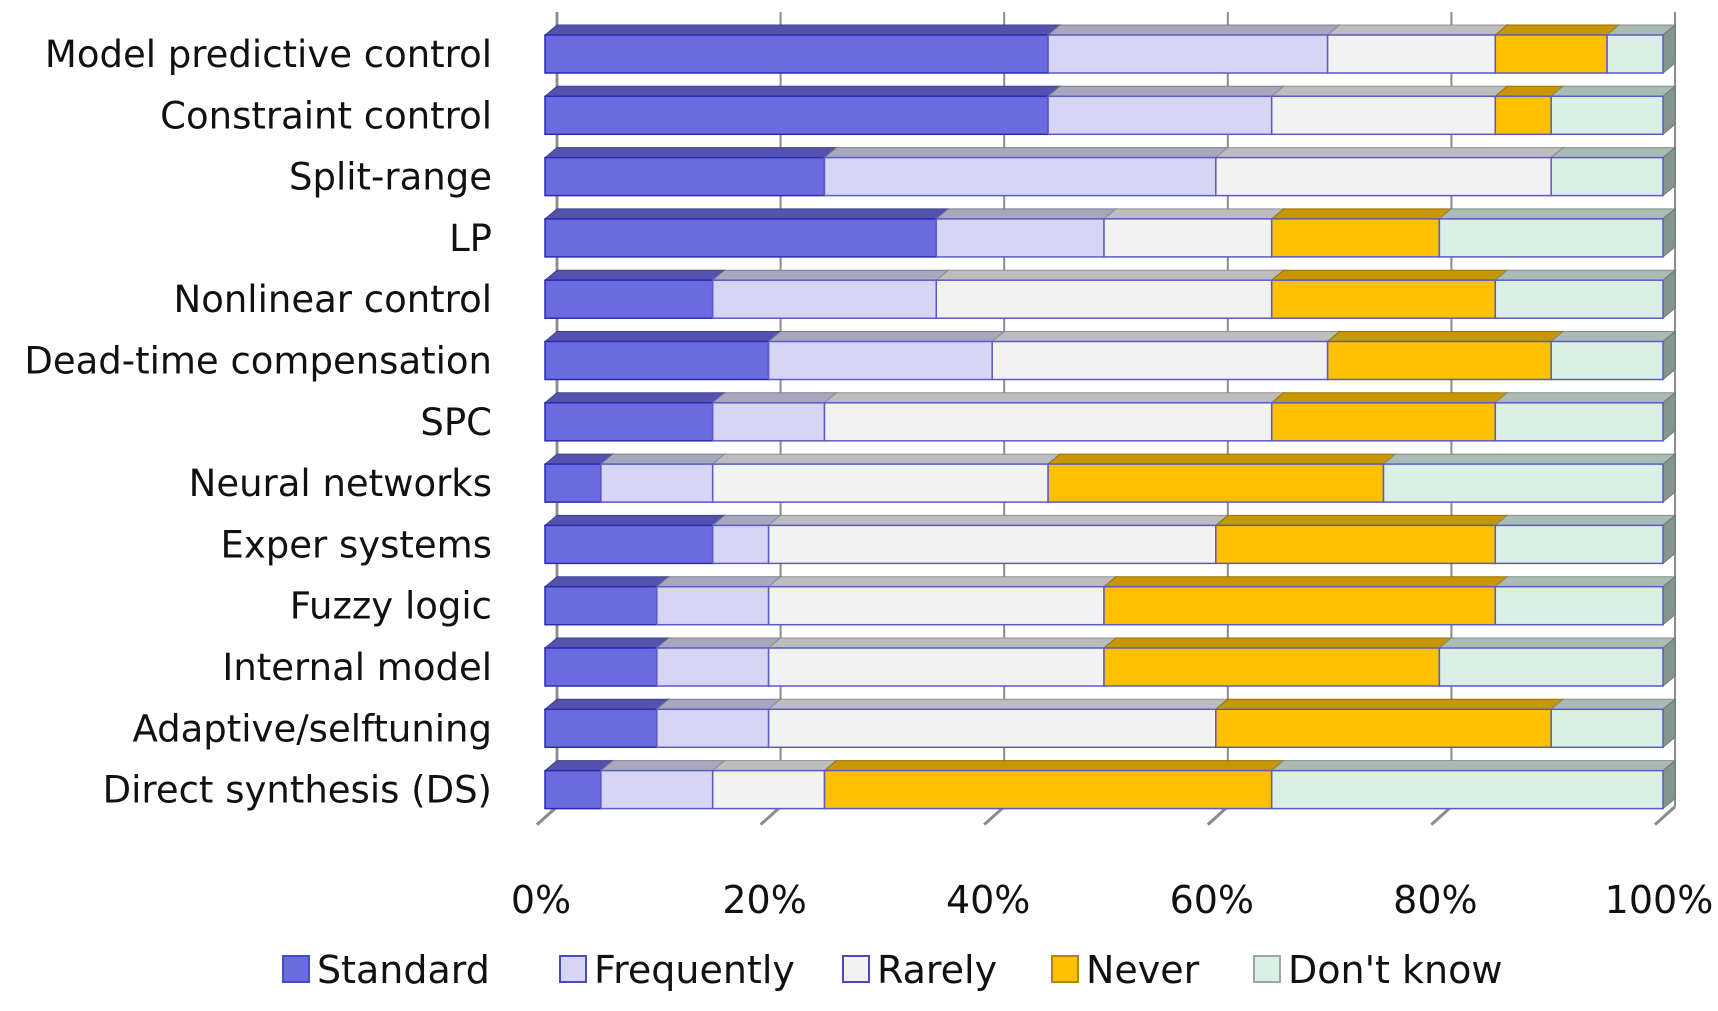 This screenshot has width=1718, height=1011. I want to click on legend-item: Frequently, so click(677, 970).